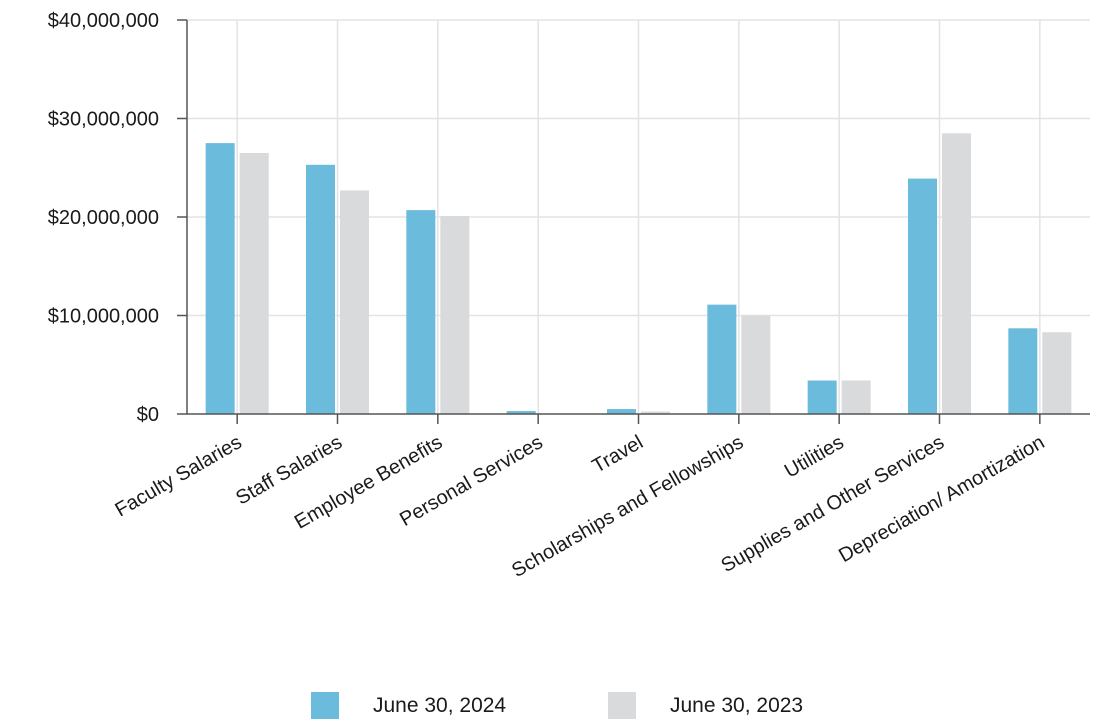 This screenshot has height=719, width=1100. What do you see at coordinates (325, 705) in the screenshot?
I see `legend-swatch-2024` at bounding box center [325, 705].